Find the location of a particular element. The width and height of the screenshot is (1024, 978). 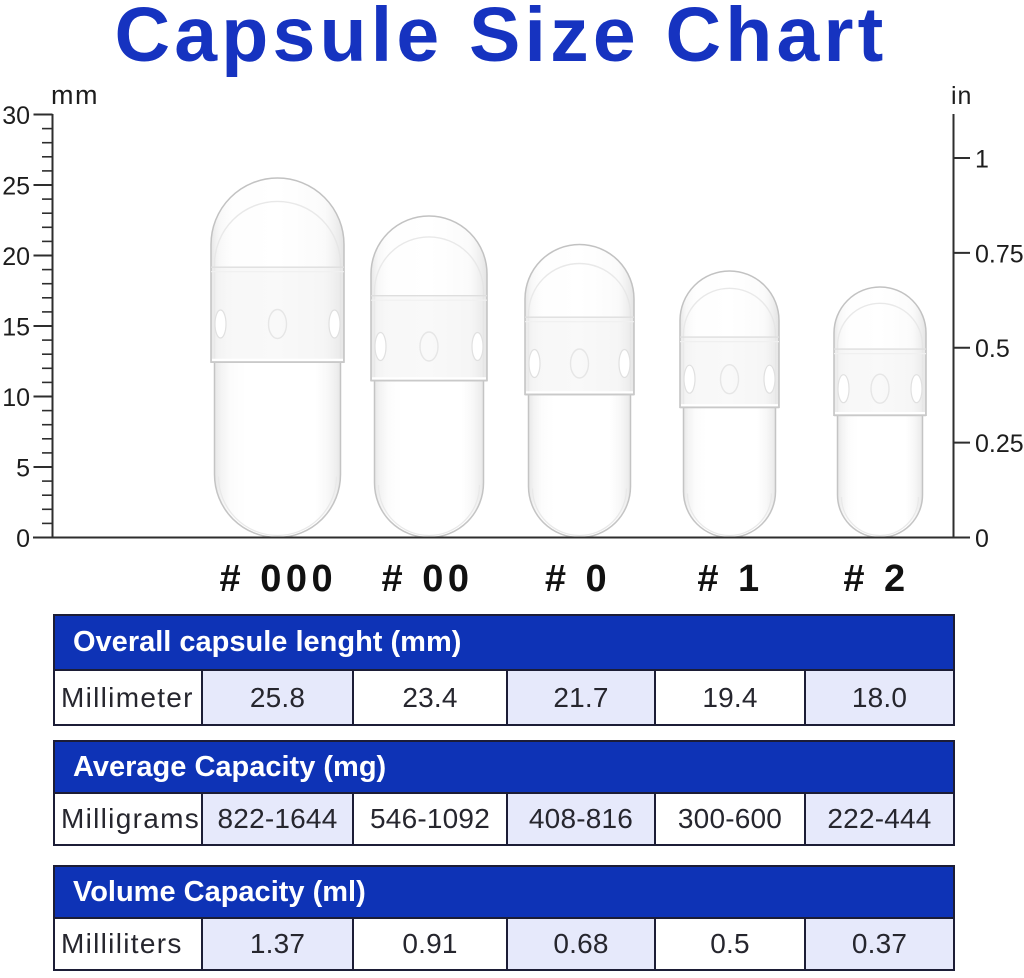

svg-text: # 1 is located at coordinates (730, 579).